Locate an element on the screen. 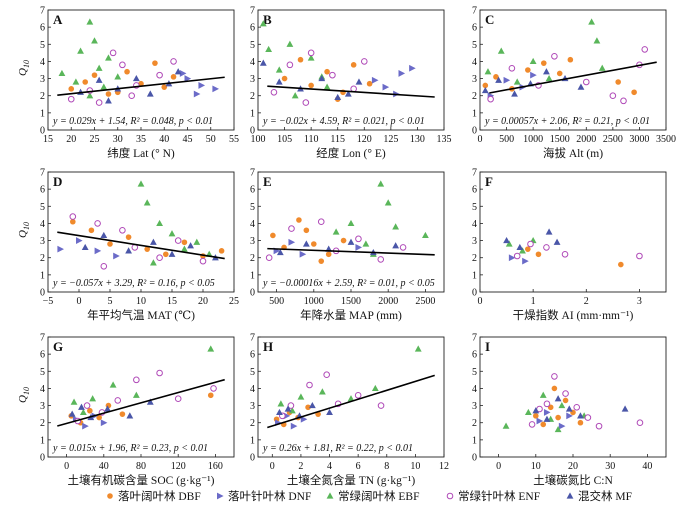  x-tick-label: 20 is located at coordinates (71, 139).